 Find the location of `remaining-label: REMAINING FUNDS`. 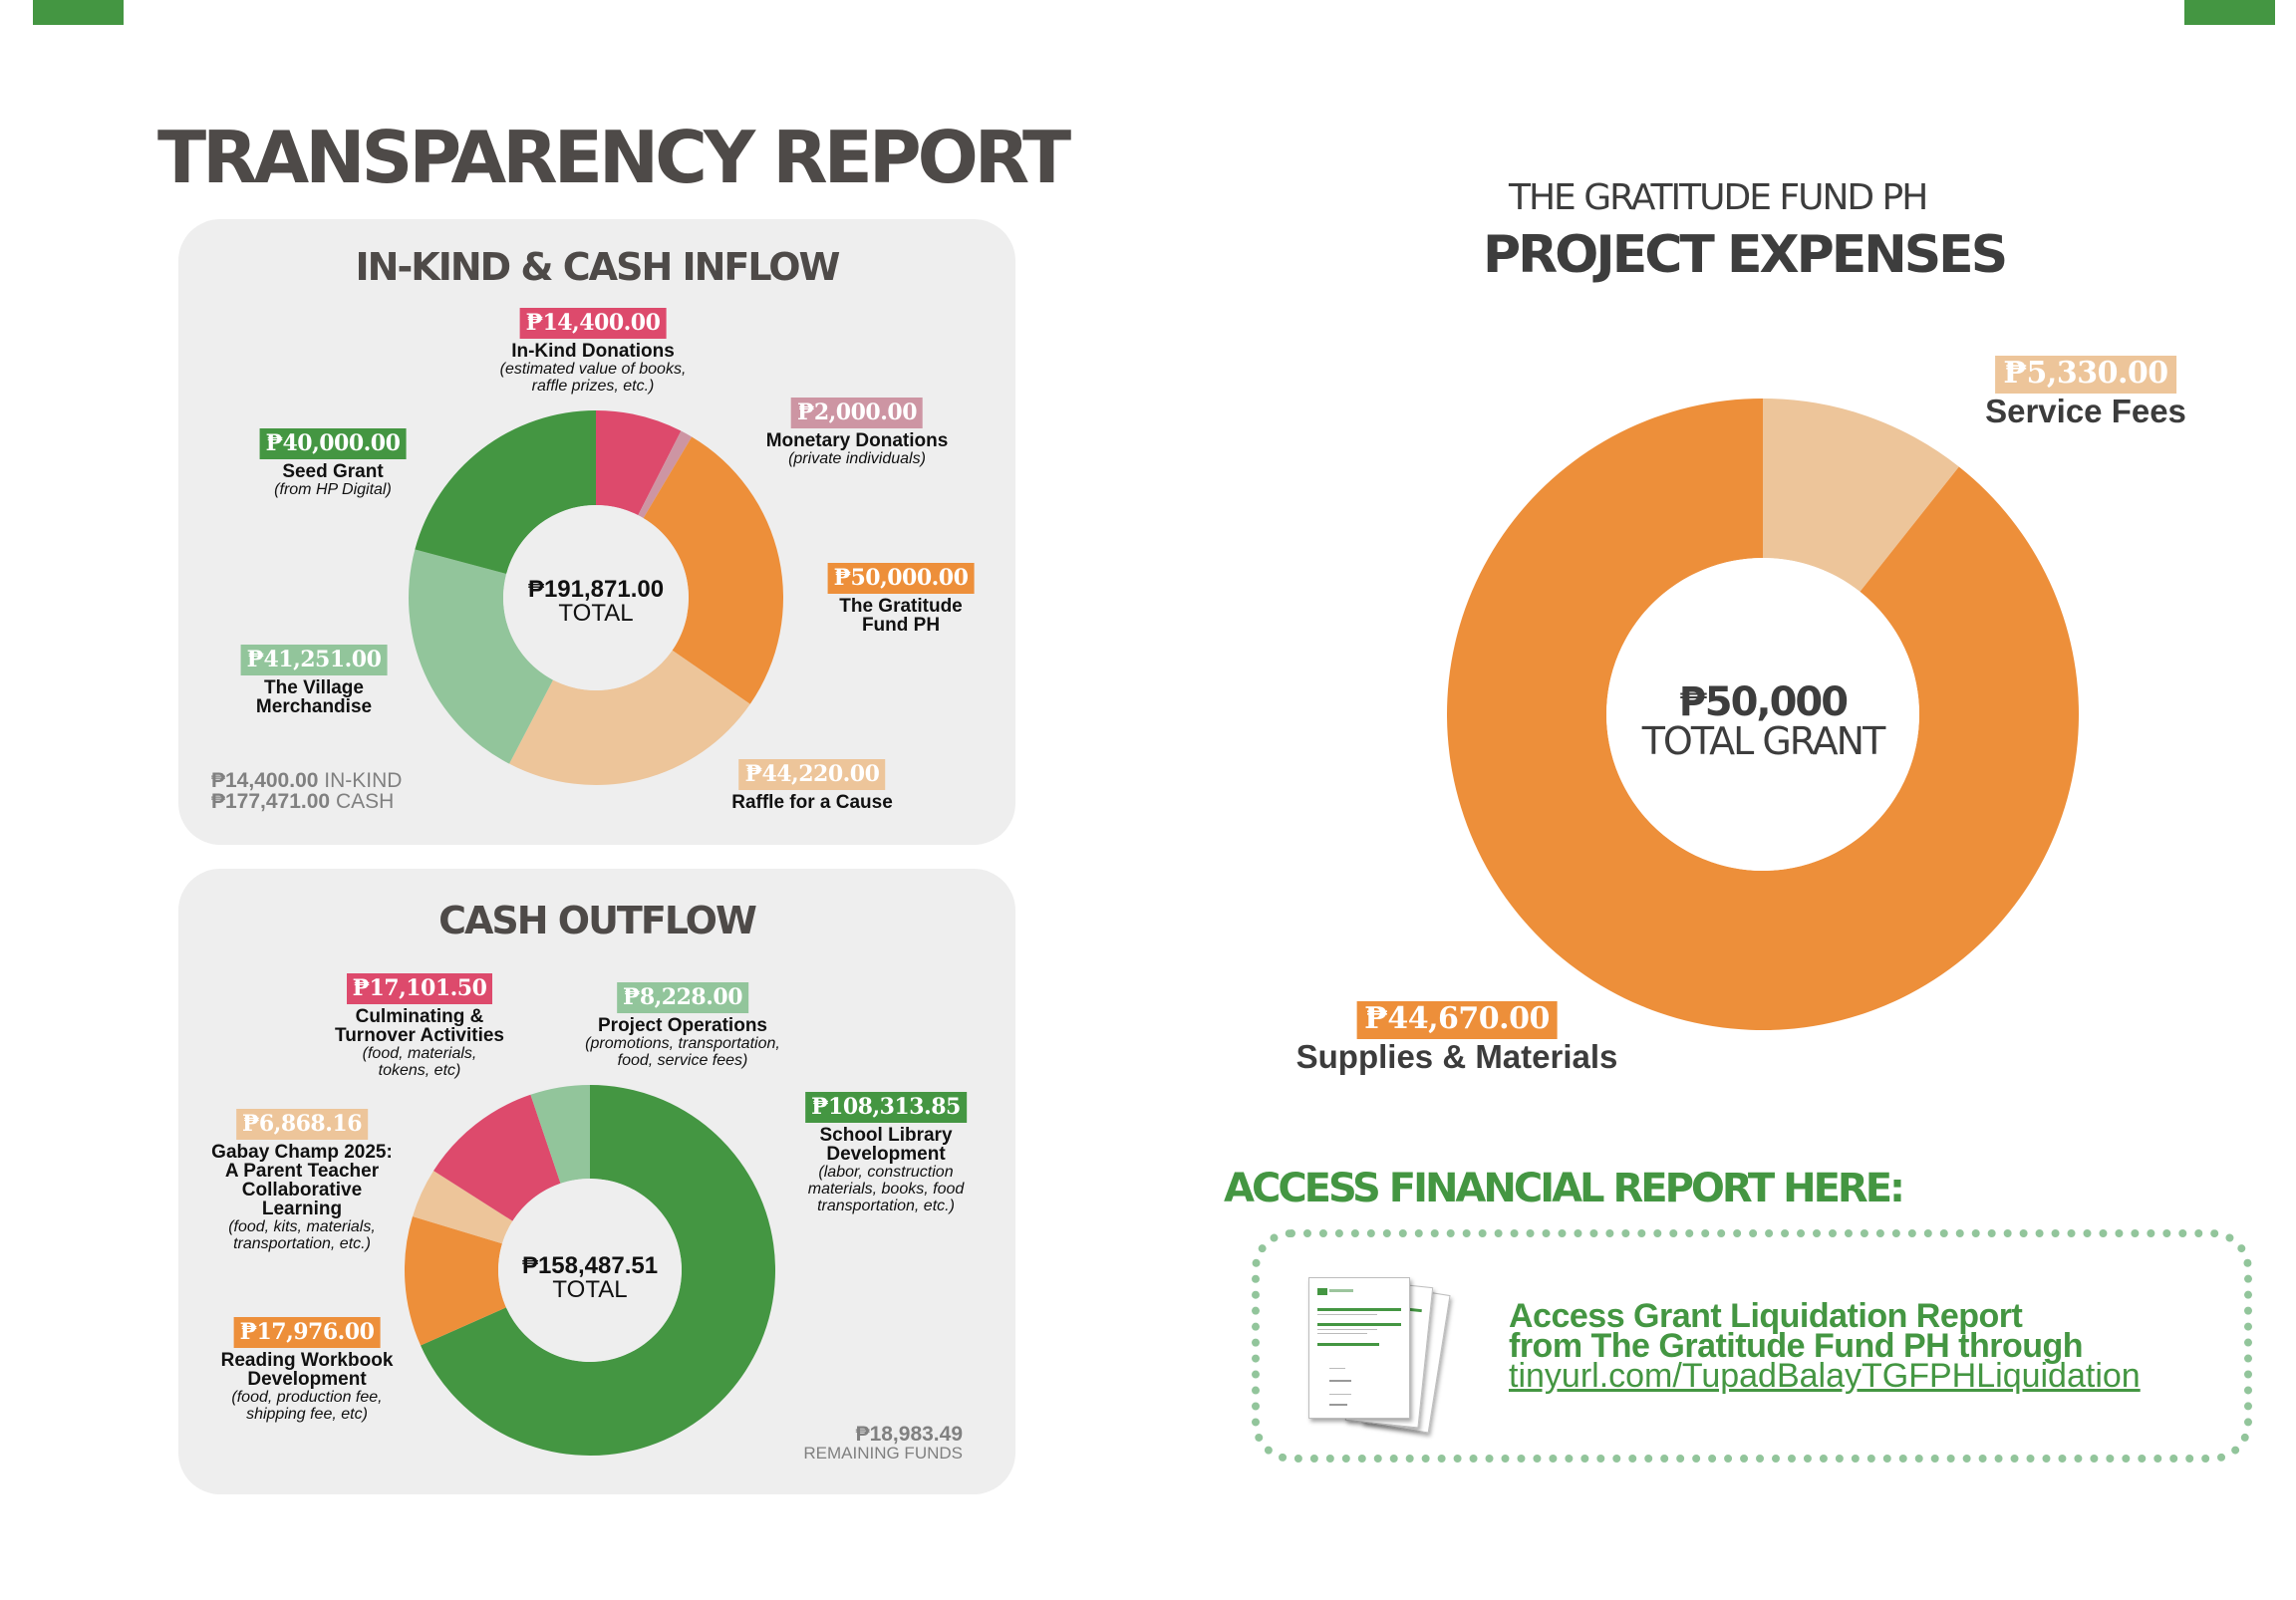

remaining-label: REMAINING FUNDS is located at coordinates (883, 1453).